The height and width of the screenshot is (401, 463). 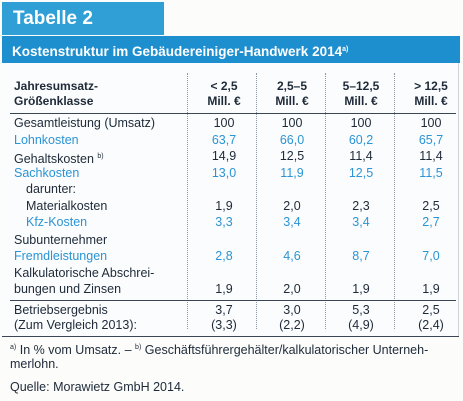 What do you see at coordinates (292, 289) in the screenshot?
I see `cell-kalkulatorisch-2: 2,0` at bounding box center [292, 289].